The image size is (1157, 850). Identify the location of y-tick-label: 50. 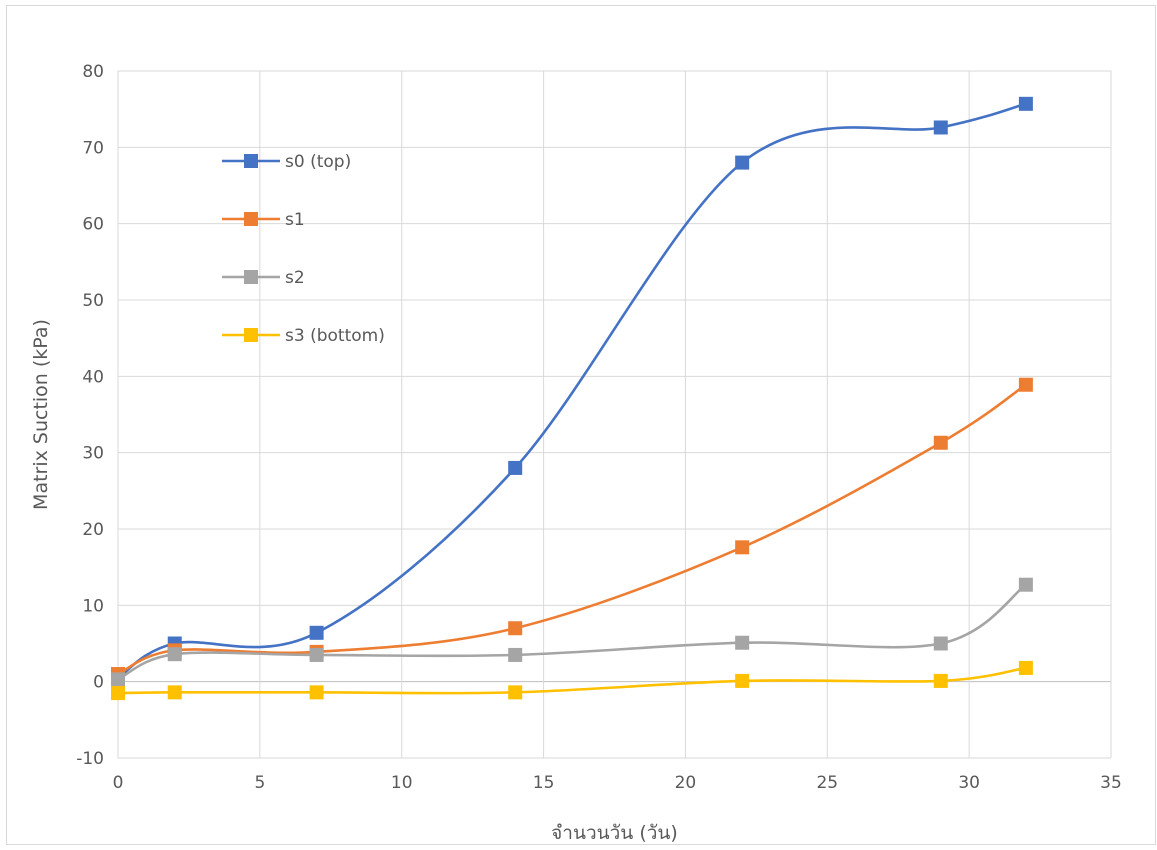
(93, 301).